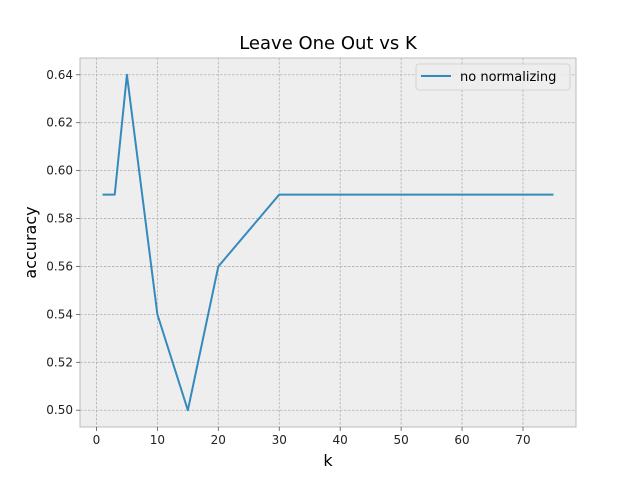  I want to click on legend-box, so click(493, 77).